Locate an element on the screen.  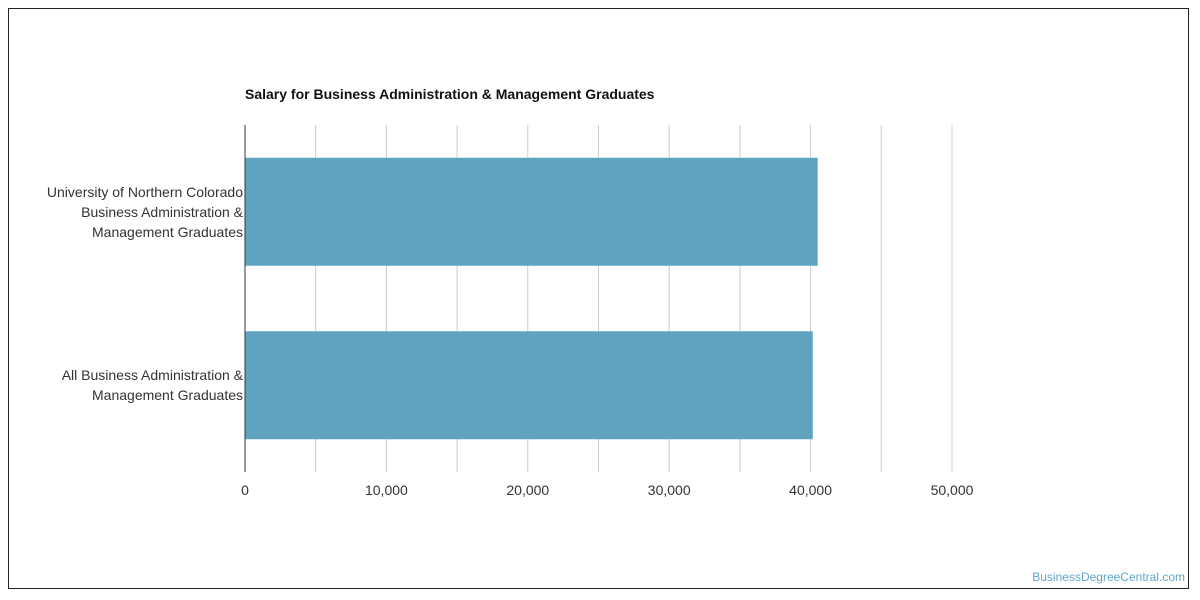
category-label-line: Business Administration & is located at coordinates (162, 211).